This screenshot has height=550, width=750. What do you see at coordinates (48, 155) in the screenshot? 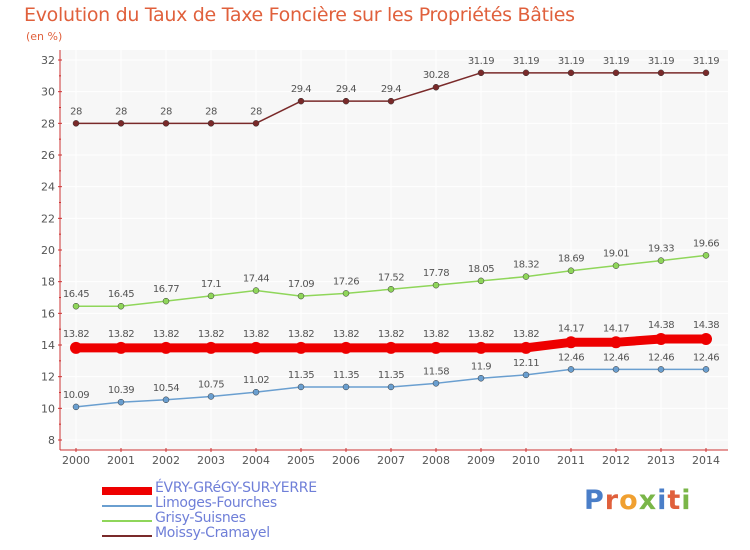
I see `y-tick-label: 26` at bounding box center [48, 155].